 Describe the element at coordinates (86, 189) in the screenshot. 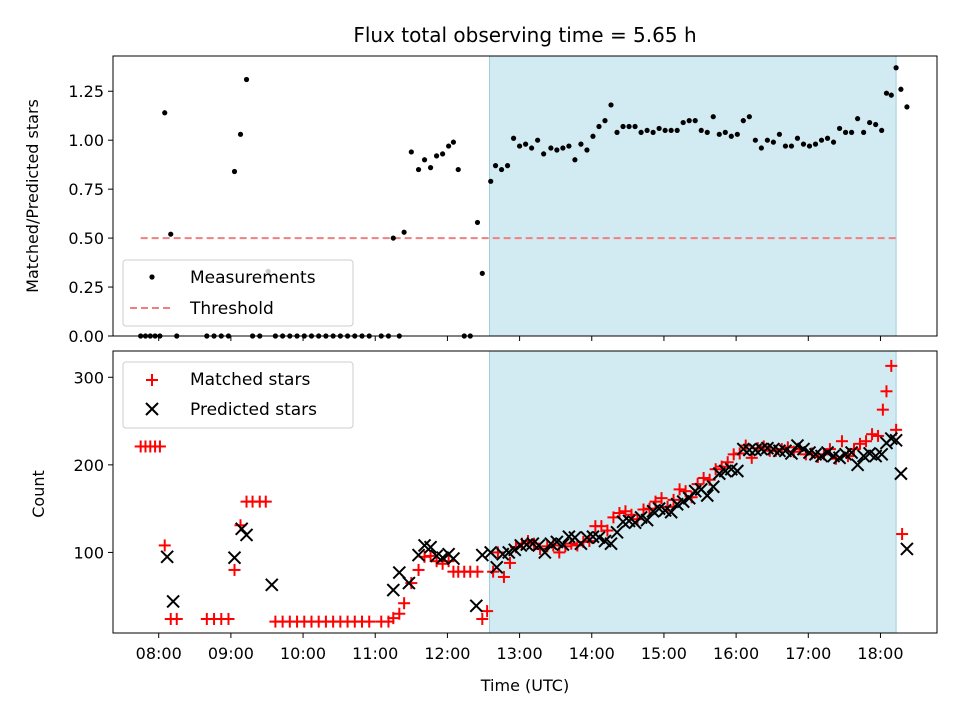

I see `y-tick-label: 0.75` at that location.